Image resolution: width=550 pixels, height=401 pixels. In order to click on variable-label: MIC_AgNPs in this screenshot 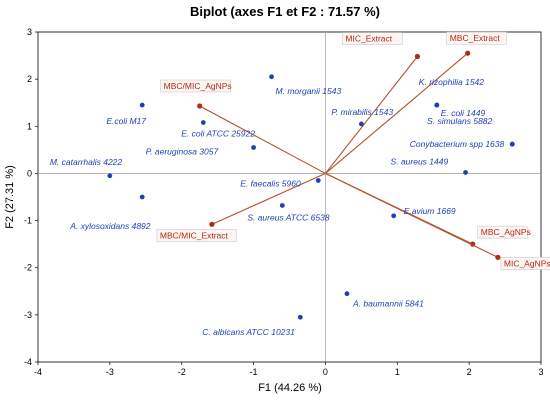, I will do `click(527, 263)`.